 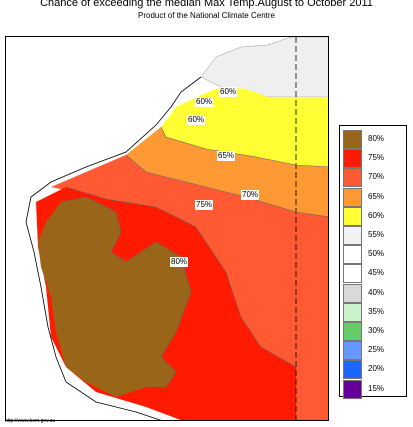 I want to click on legend-item: 75%, so click(x=374, y=159).